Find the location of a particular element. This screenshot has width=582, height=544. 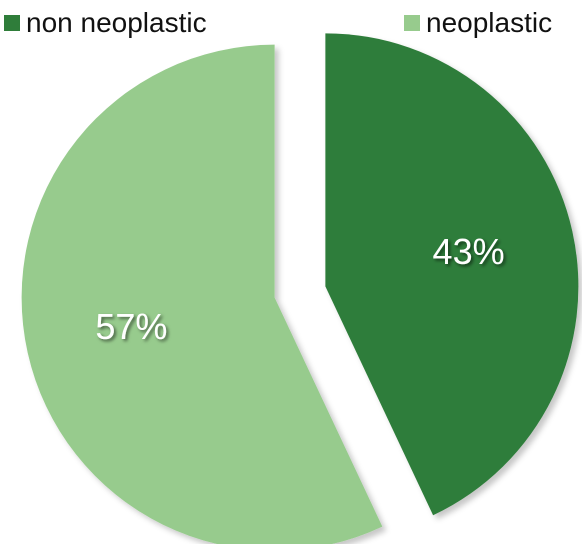

legend-swatch-neoplastic is located at coordinates (412, 23).